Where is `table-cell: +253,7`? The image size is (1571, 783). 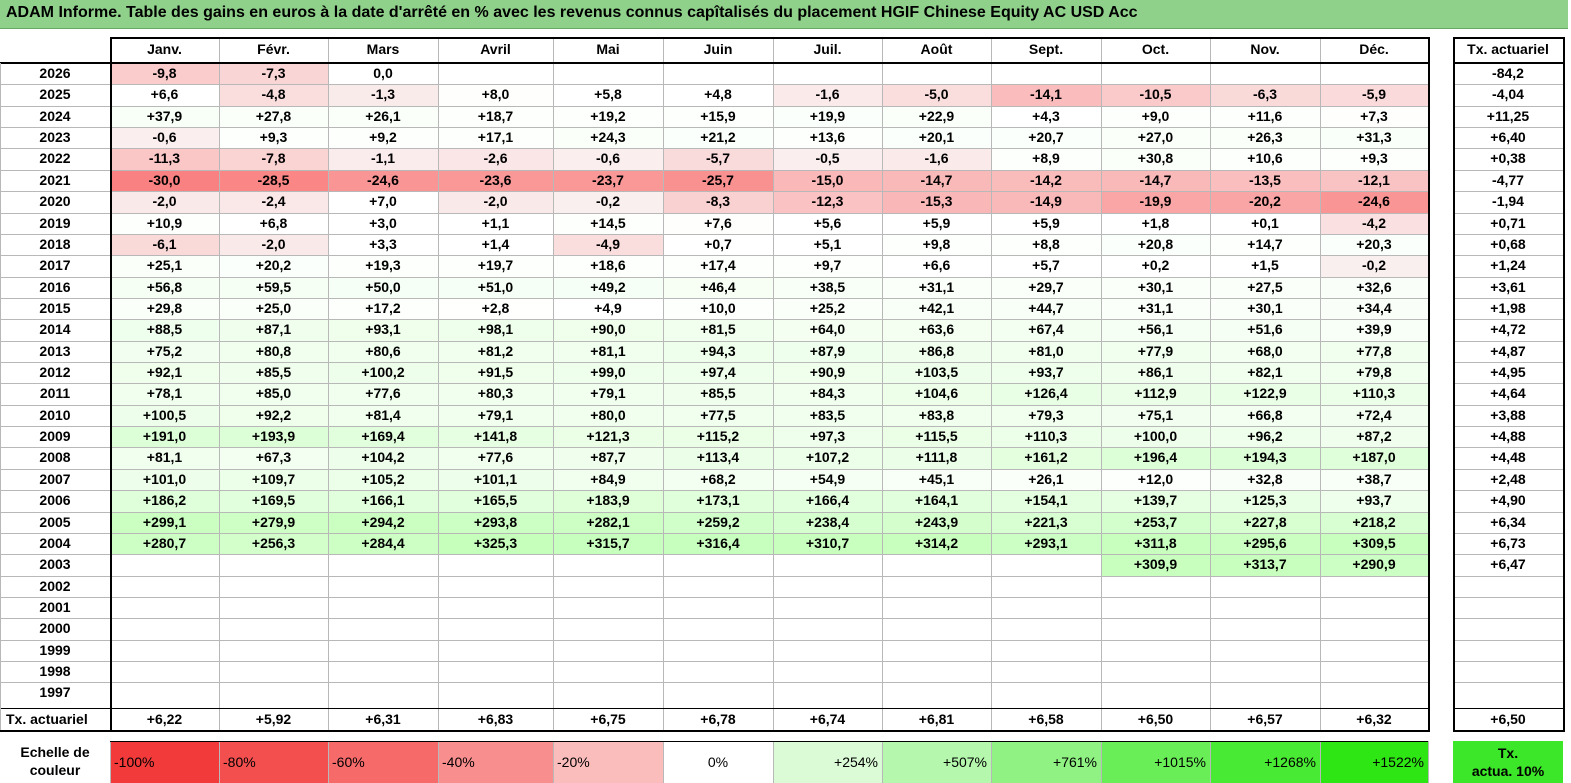
table-cell: +253,7 is located at coordinates (1155, 522).